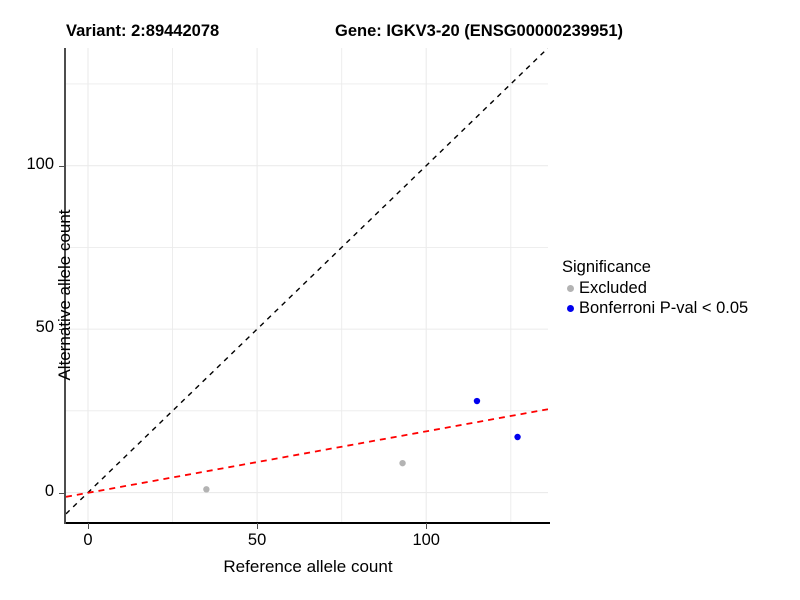 This screenshot has height=600, width=800. I want to click on y-axis-label: Alternative allele count, so click(64, 295).